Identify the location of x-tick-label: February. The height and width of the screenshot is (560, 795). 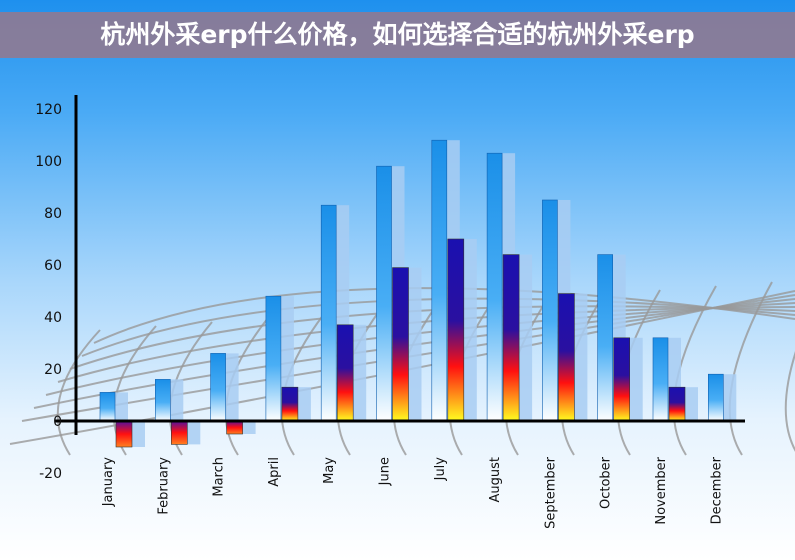
(163, 486).